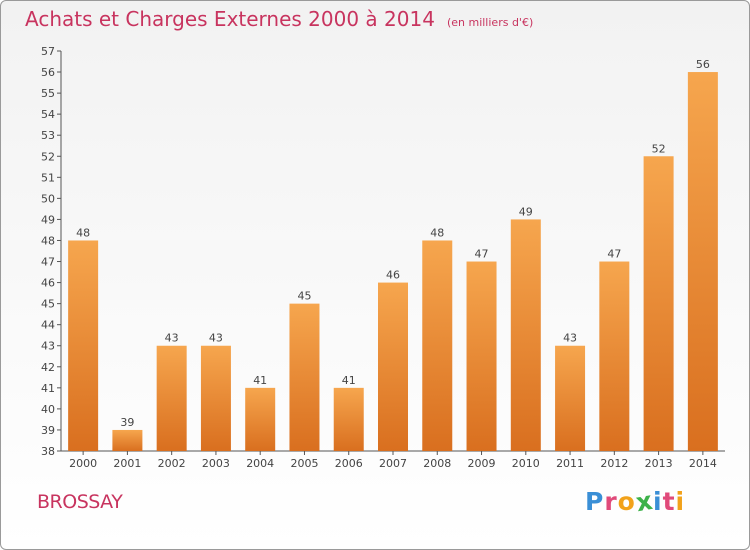  Describe the element at coordinates (304, 463) in the screenshot. I see `x-tick-label: 2005` at that location.